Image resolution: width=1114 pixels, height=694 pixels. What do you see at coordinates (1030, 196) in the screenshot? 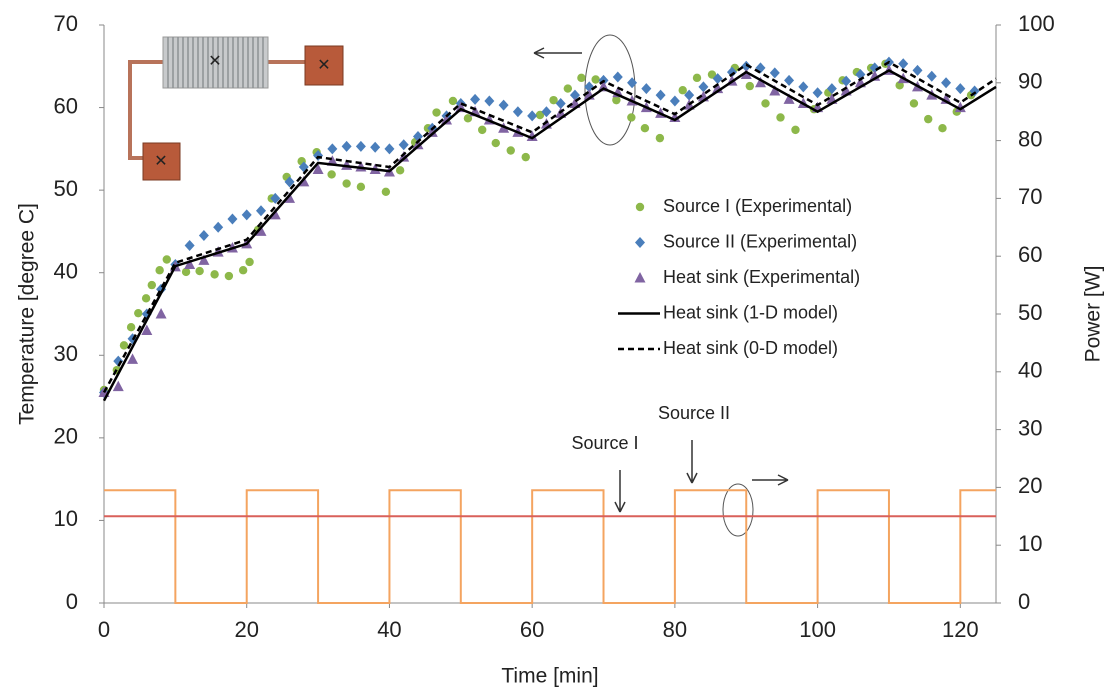
I see `y2-tick-label: 70` at bounding box center [1030, 196].